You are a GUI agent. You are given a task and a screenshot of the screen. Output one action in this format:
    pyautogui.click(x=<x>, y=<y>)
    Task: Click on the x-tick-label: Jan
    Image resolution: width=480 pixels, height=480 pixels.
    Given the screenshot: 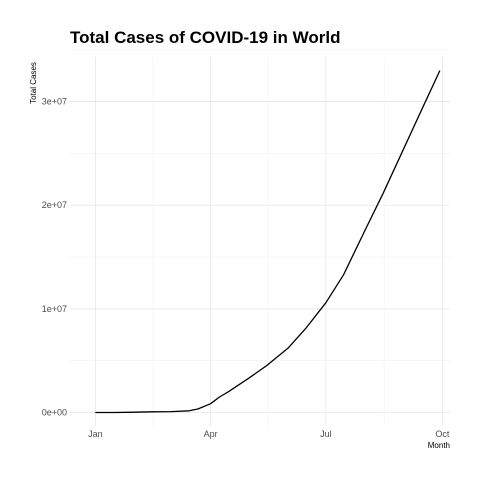 What is the action you would take?
    pyautogui.click(x=95, y=434)
    